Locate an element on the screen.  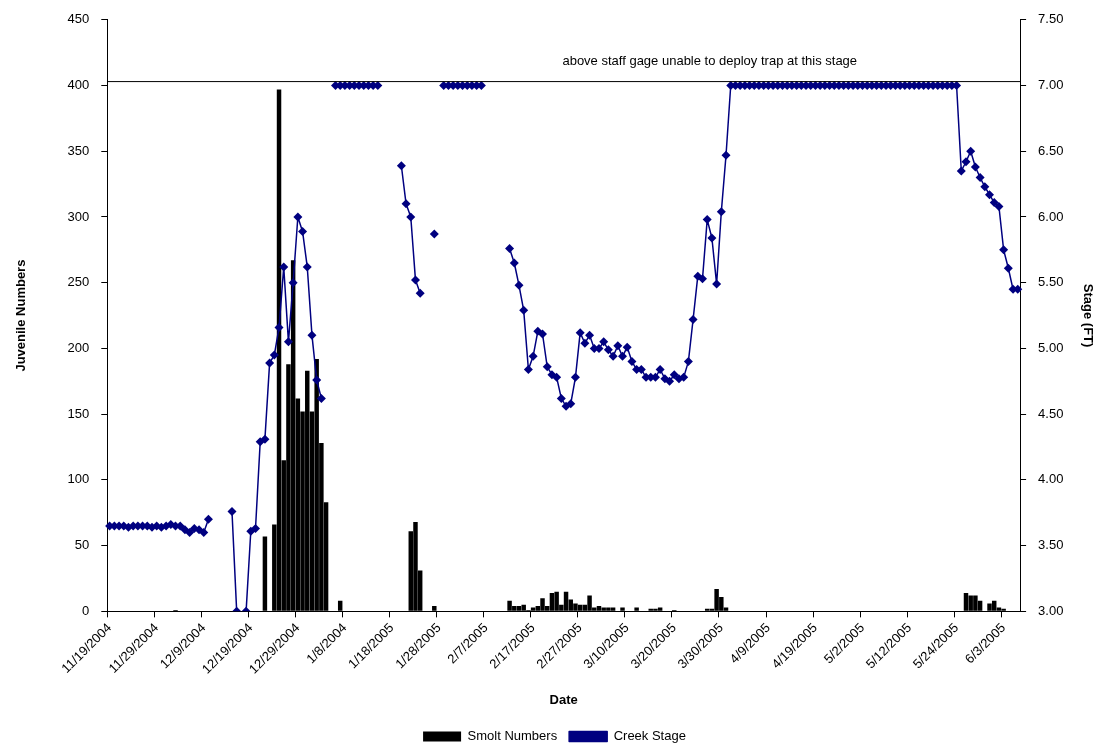
legend-label: Creek Stage is located at coordinates (649, 736).